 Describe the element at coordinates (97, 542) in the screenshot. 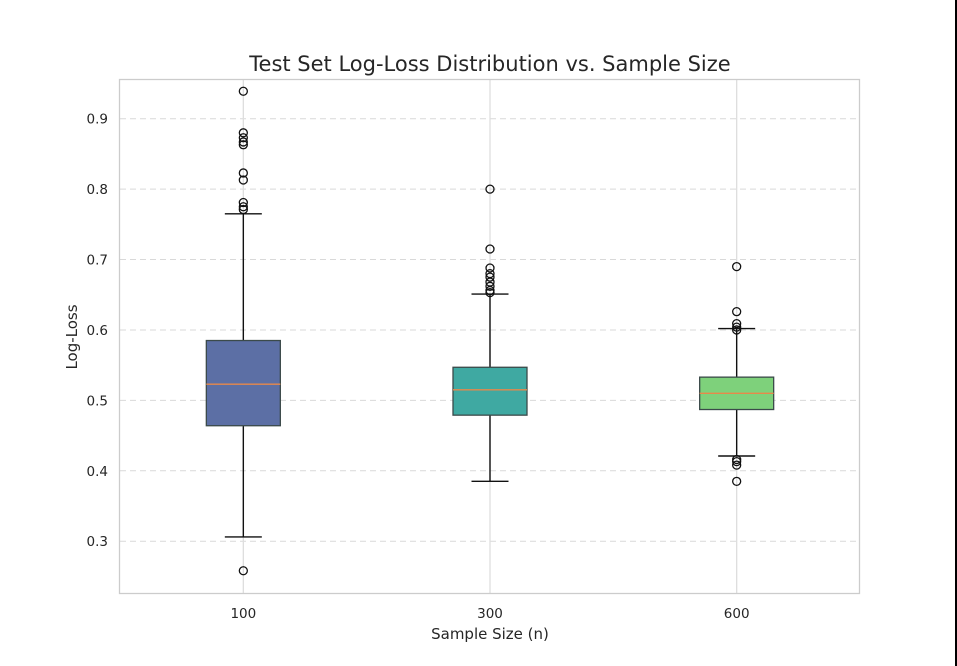

I see `y-tick-label: 0.3` at that location.